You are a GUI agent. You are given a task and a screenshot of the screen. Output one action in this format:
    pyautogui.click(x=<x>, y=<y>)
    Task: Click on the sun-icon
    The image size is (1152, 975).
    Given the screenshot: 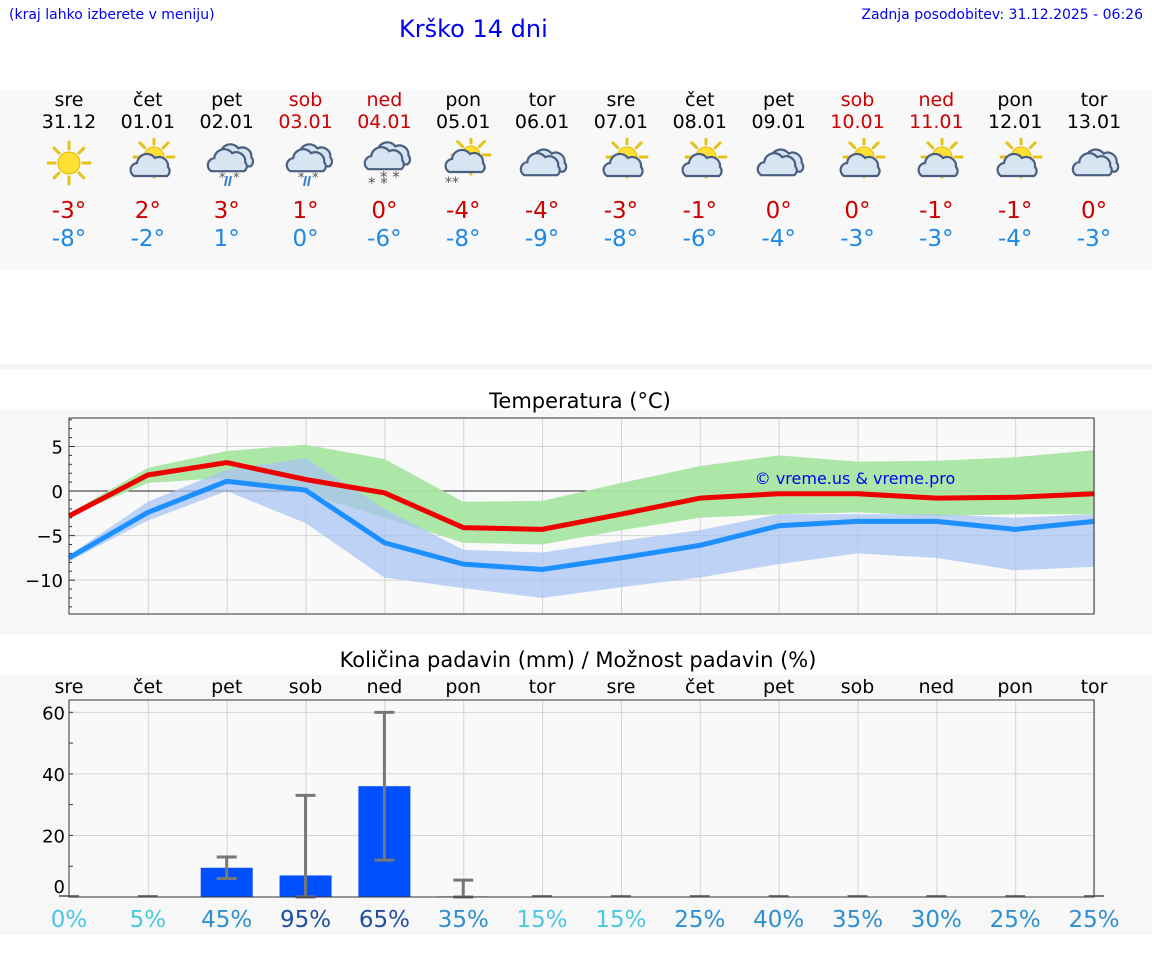 What is the action you would take?
    pyautogui.click(x=69, y=163)
    